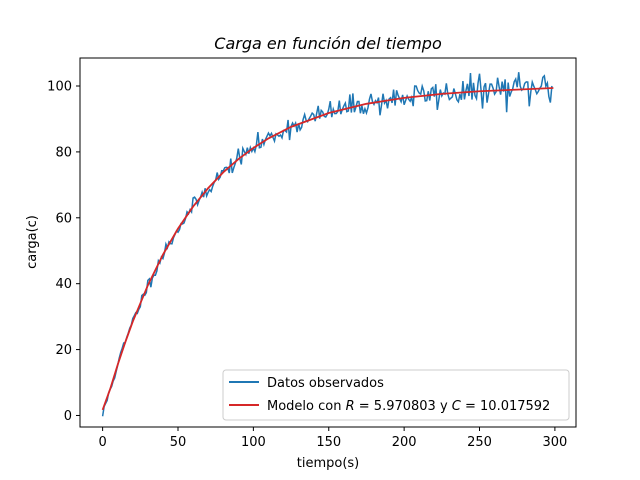 The height and width of the screenshot is (480, 640). I want to click on legend-model-label: Modelo con R = 5.970803 y C = 10.017592, so click(408, 406).